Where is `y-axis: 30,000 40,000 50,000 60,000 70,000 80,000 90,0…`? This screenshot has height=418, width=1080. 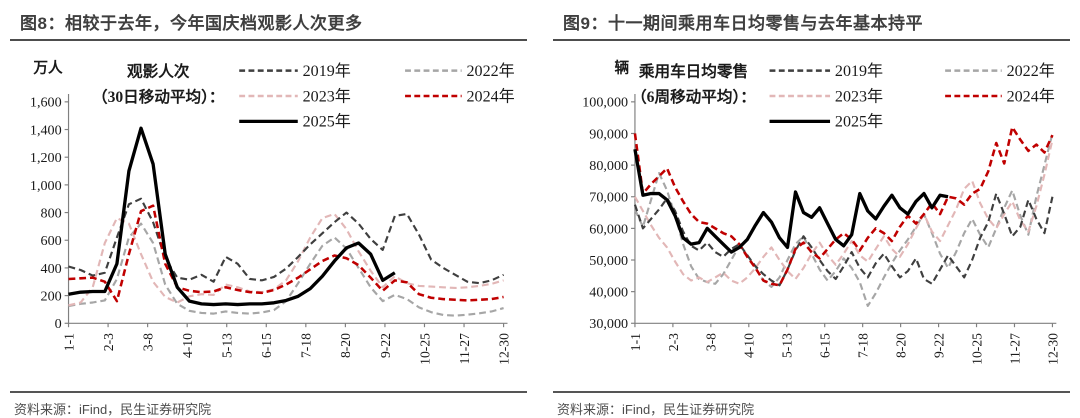 y-axis: 30,000 40,000 50,000 60,000 70,000 80,000 90,0… is located at coordinates (609, 213).